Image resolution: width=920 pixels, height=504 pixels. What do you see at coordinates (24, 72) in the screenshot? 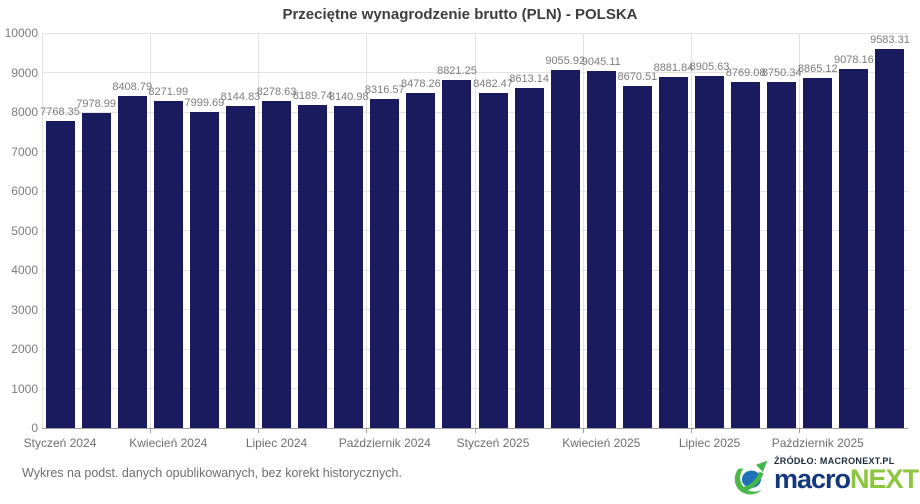
I see `y-tick-label: 9000` at bounding box center [24, 72].